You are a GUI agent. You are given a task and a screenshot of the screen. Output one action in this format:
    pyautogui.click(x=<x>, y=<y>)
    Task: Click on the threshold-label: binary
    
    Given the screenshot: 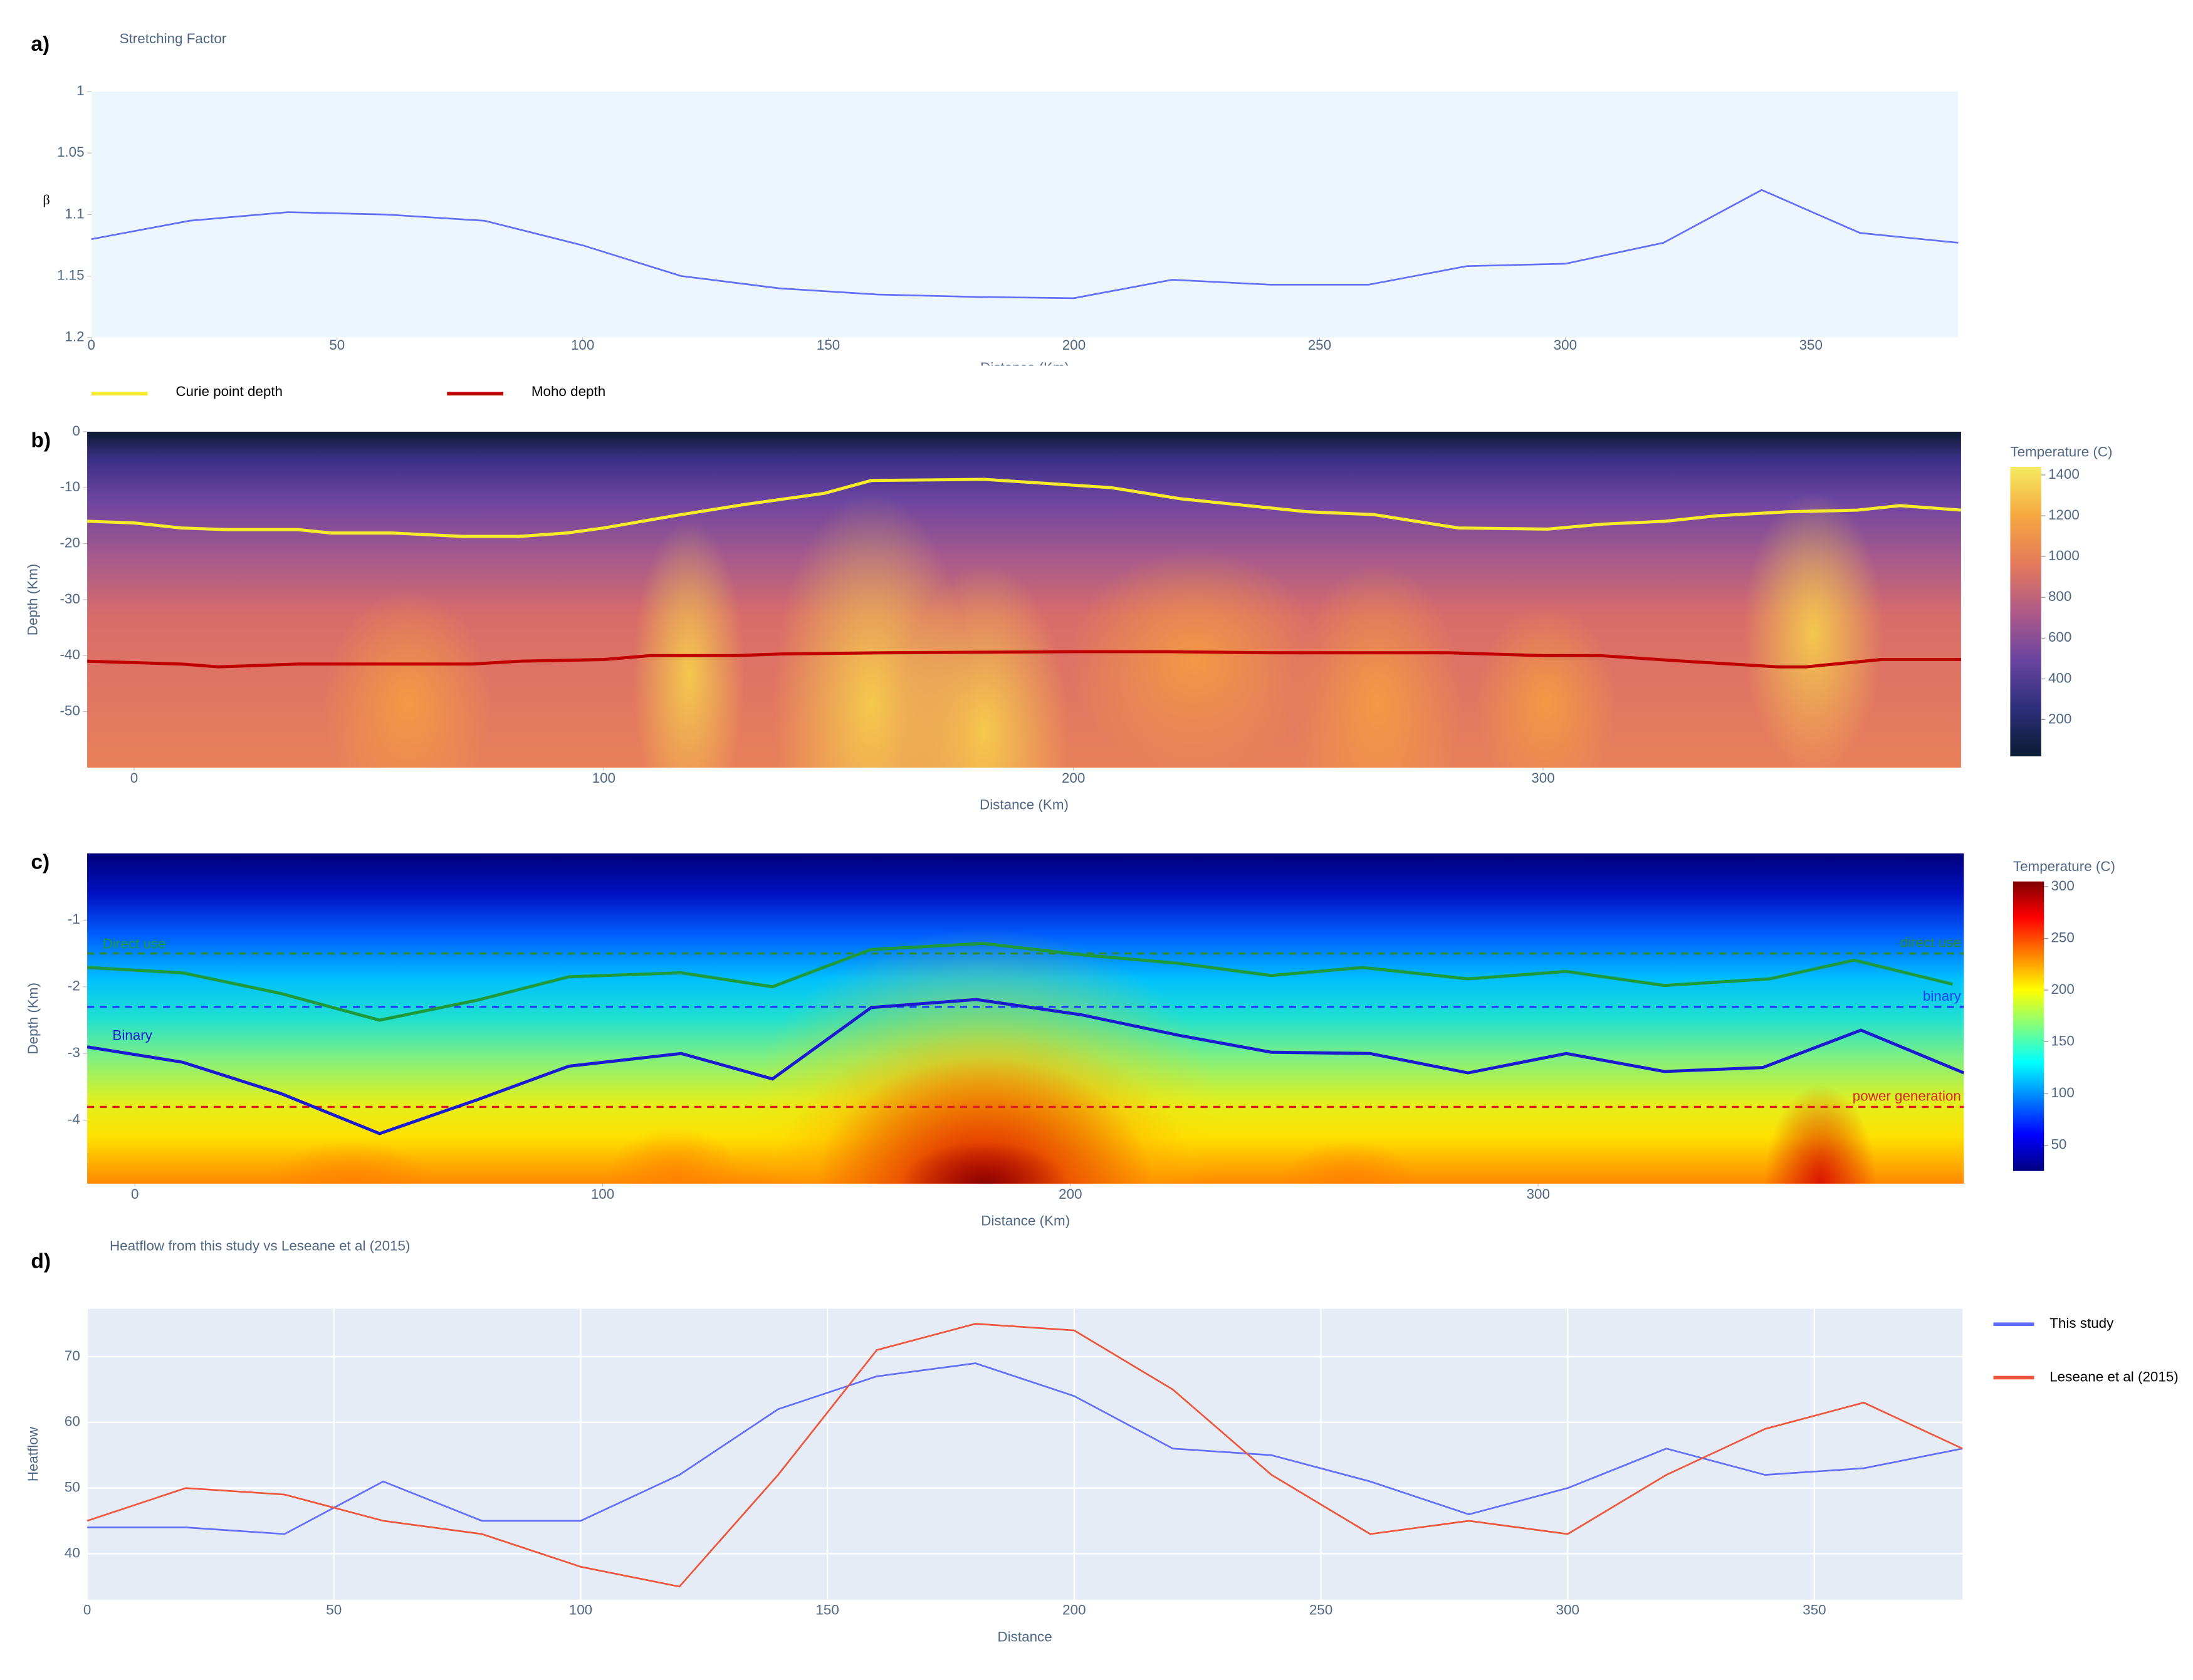 What is the action you would take?
    pyautogui.click(x=1942, y=996)
    